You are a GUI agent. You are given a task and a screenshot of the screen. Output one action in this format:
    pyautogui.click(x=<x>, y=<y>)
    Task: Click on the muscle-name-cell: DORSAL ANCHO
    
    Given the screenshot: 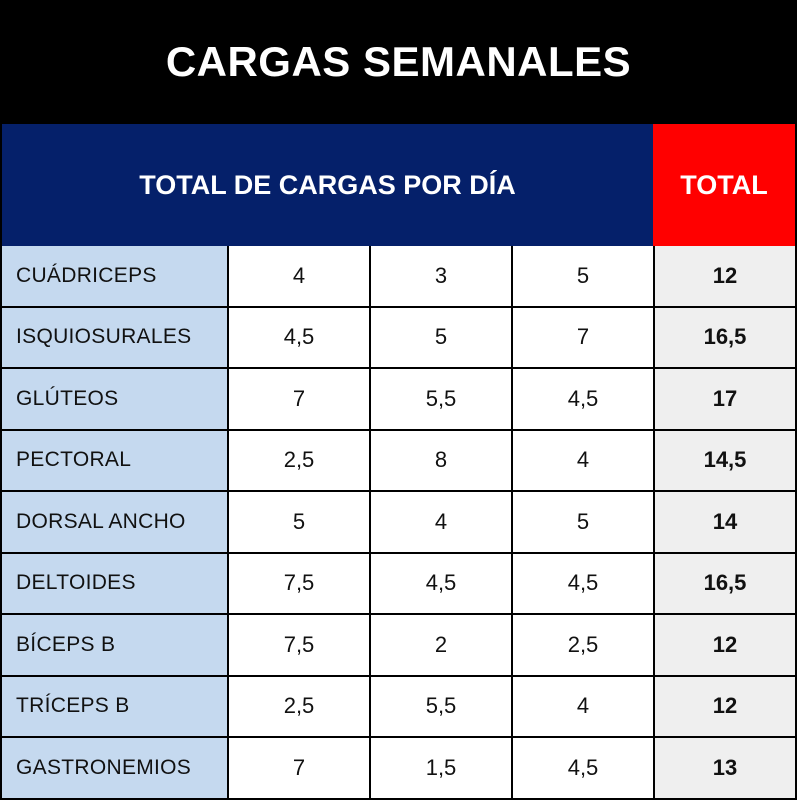 What is the action you would take?
    pyautogui.click(x=114, y=522)
    